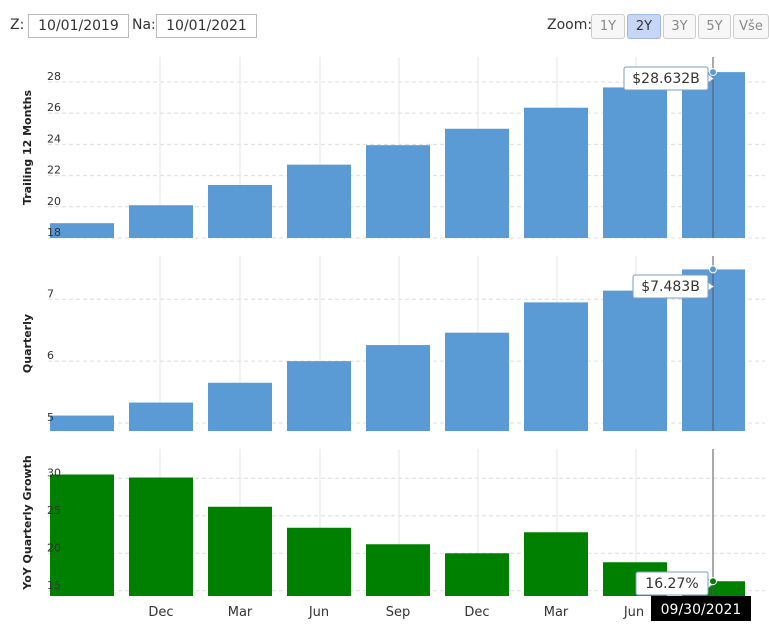 The height and width of the screenshot is (631, 769). Describe the element at coordinates (54, 170) in the screenshot. I see `y-tick-label: 22` at that location.